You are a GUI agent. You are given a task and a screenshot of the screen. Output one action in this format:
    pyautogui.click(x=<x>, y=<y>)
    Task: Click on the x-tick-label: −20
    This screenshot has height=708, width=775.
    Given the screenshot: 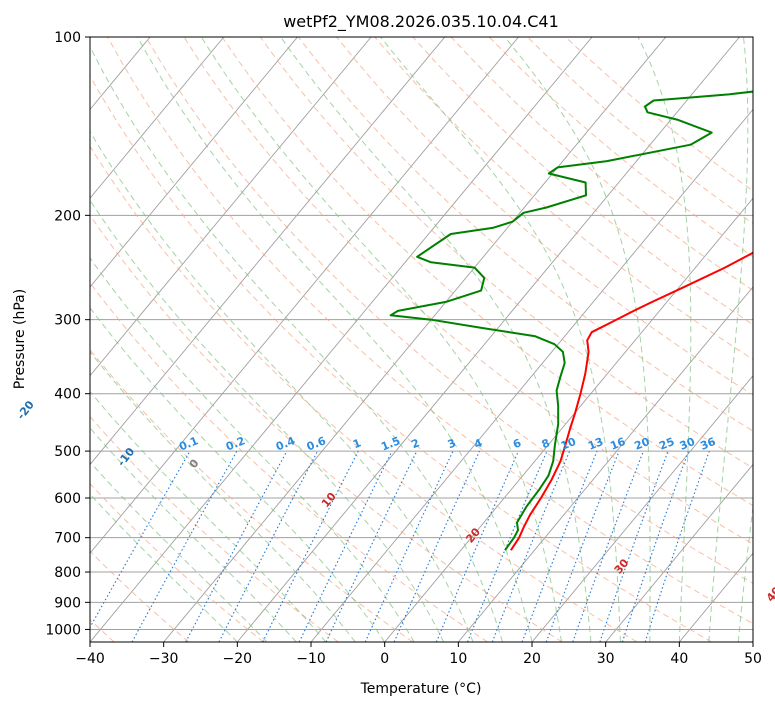 What is the action you would take?
    pyautogui.click(x=238, y=659)
    